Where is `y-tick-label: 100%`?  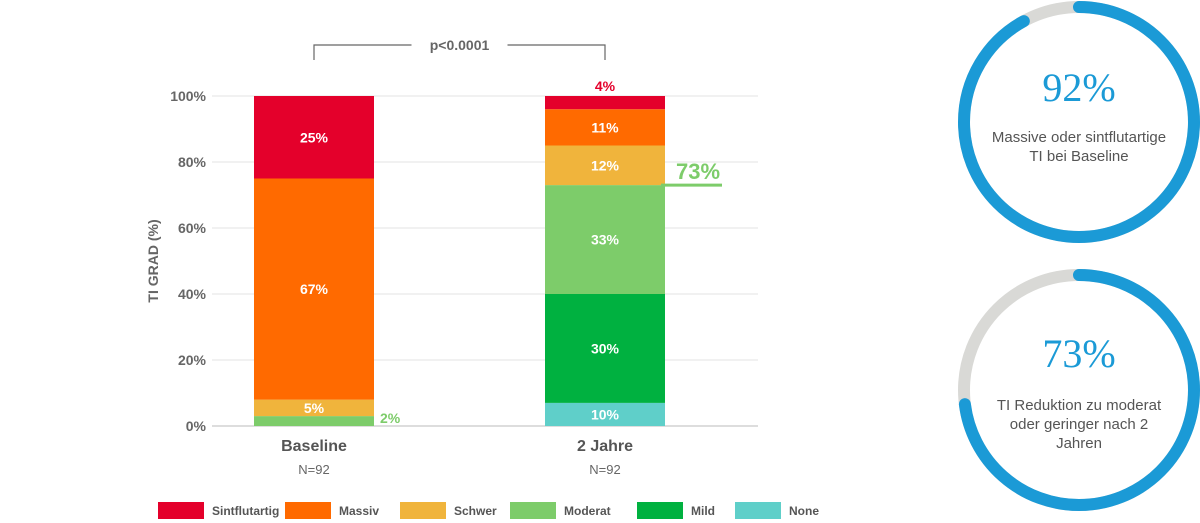 y-tick-label: 100% is located at coordinates (188, 96).